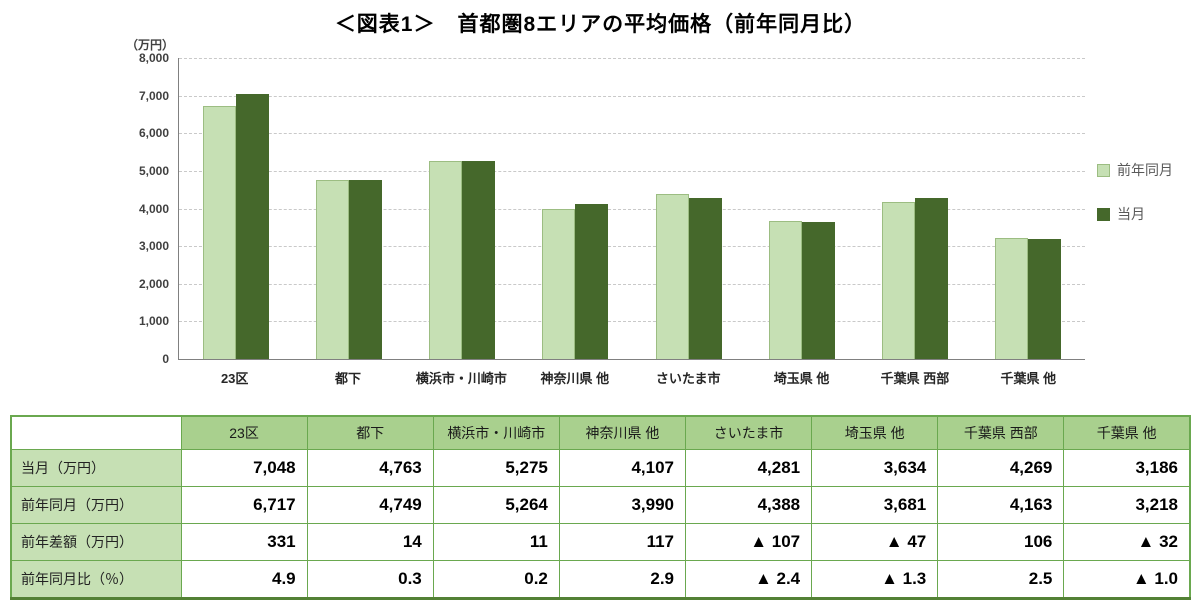 The width and height of the screenshot is (1201, 602). I want to click on table-column-header: 都下, so click(370, 432).